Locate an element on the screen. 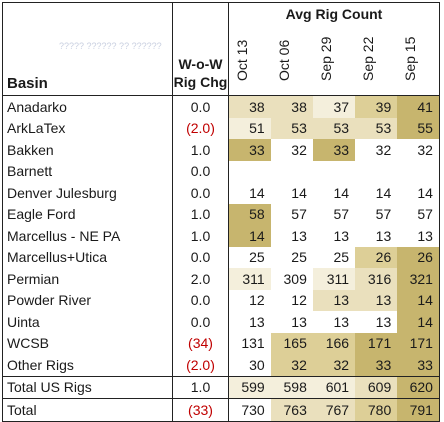 This screenshot has width=444, height=422. wow-rig-change: (2.0) is located at coordinates (200, 128).